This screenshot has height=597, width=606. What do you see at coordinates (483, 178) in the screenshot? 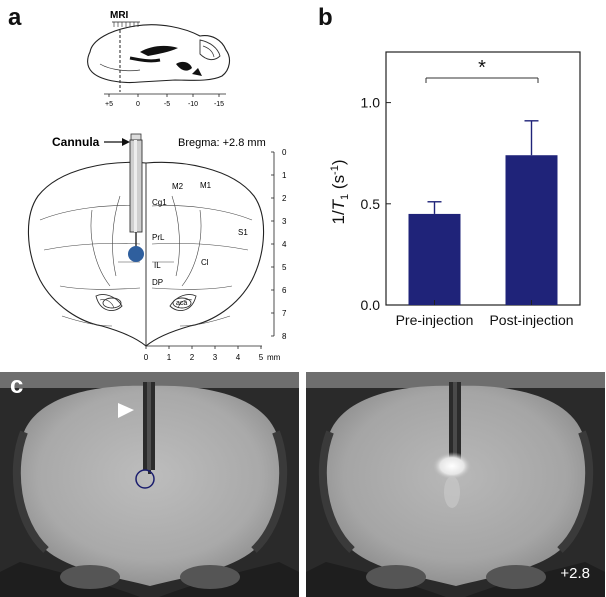
I see `plot-frame` at bounding box center [483, 178].